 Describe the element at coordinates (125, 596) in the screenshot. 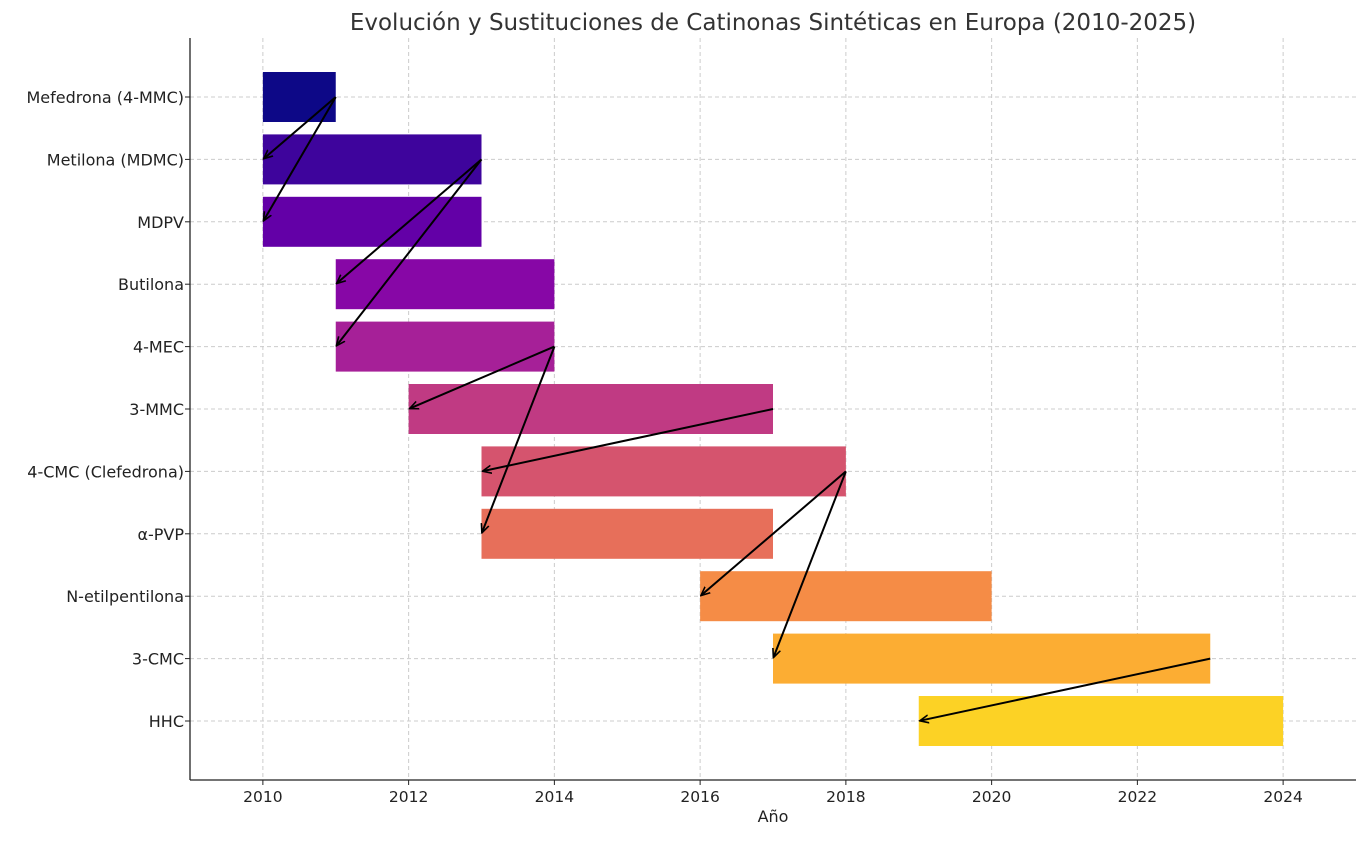

I see `y-tick-label: N-etilpentilona` at that location.